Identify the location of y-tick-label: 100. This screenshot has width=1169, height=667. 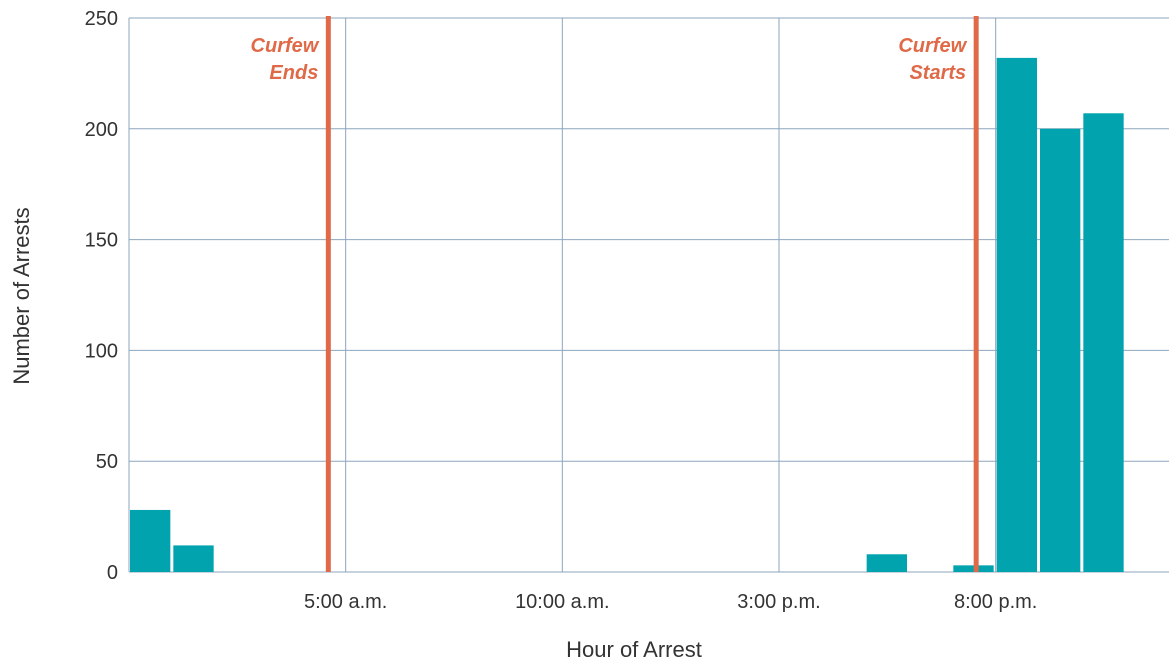
(101, 351).